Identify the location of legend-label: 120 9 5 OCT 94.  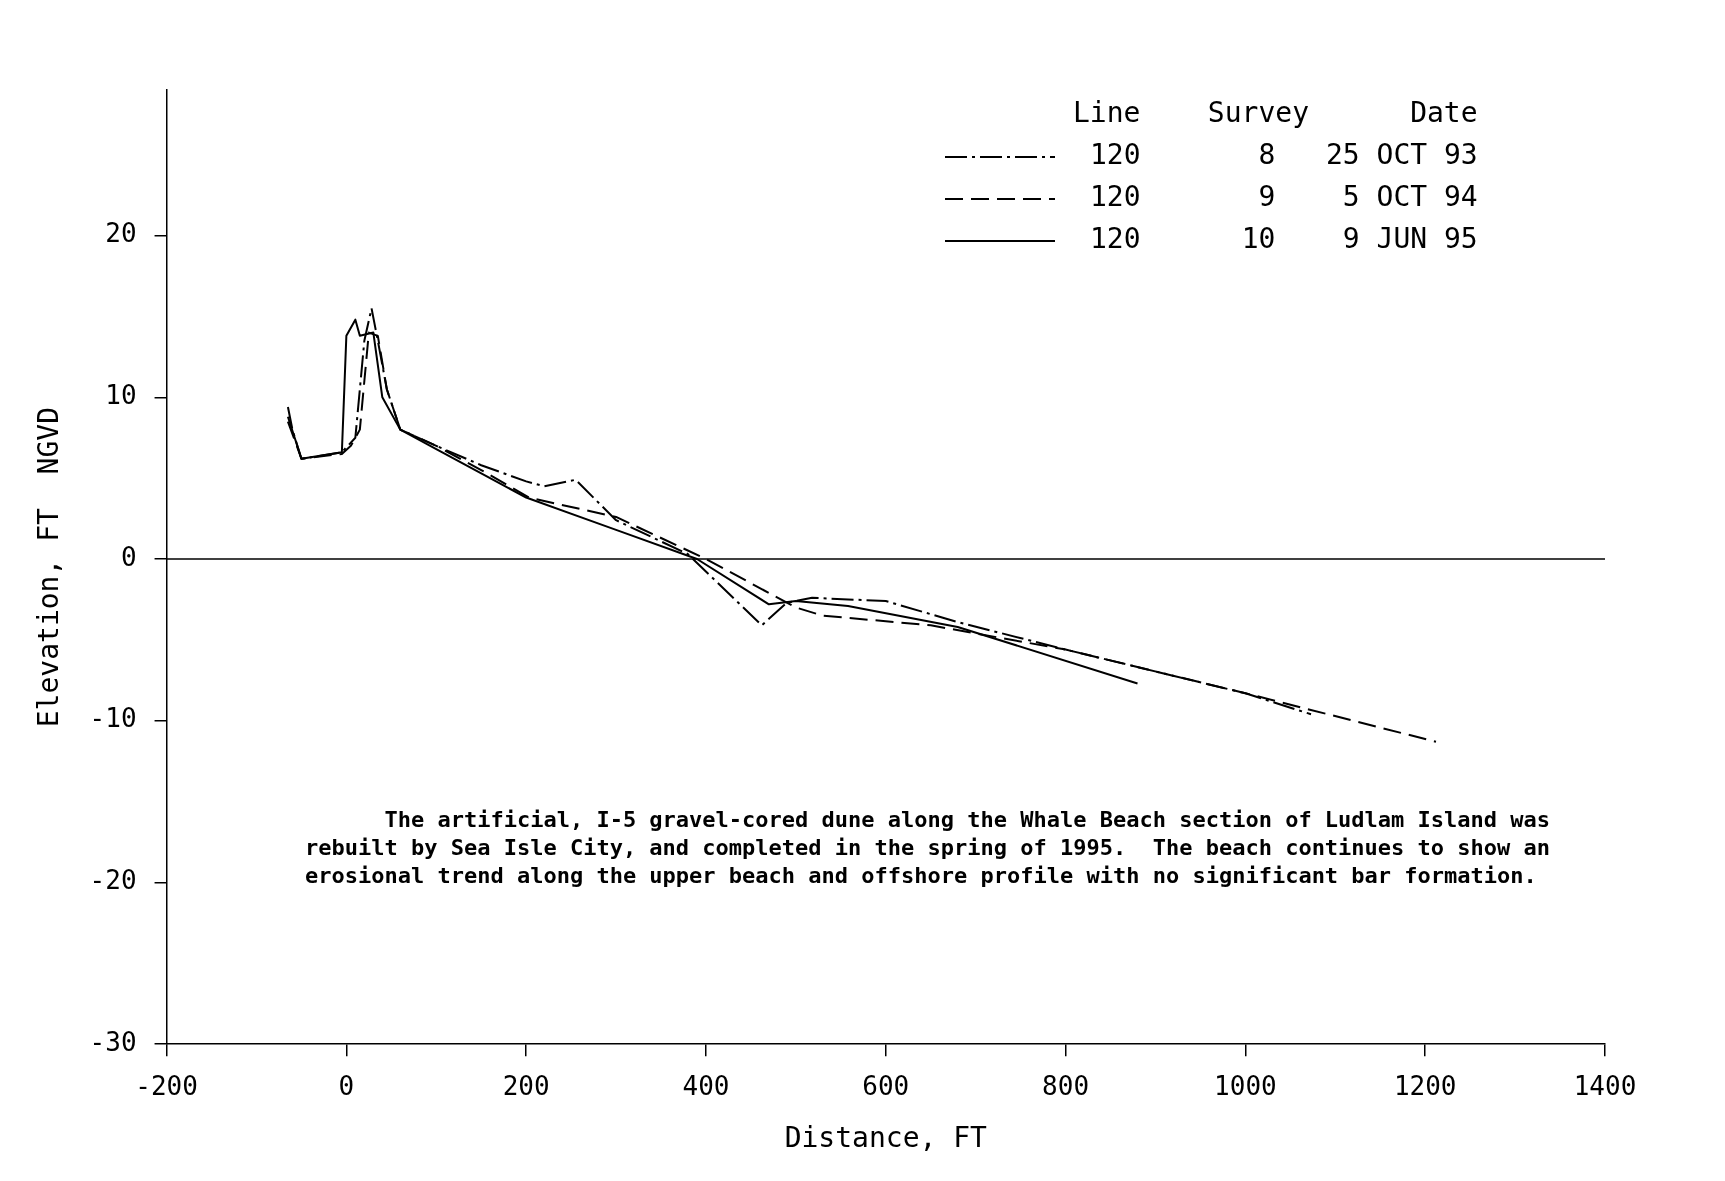
(1284, 197).